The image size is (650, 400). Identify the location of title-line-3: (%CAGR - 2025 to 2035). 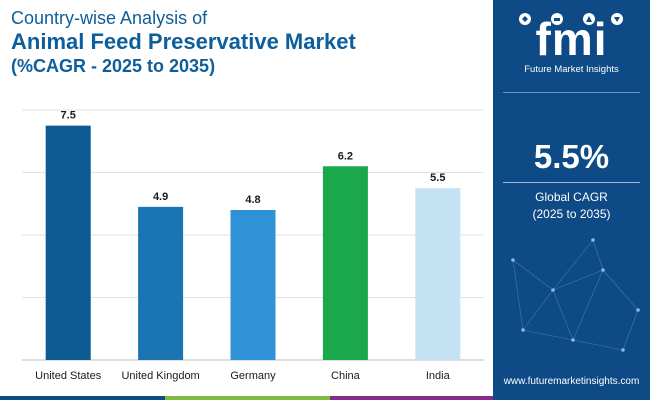
(113, 66).